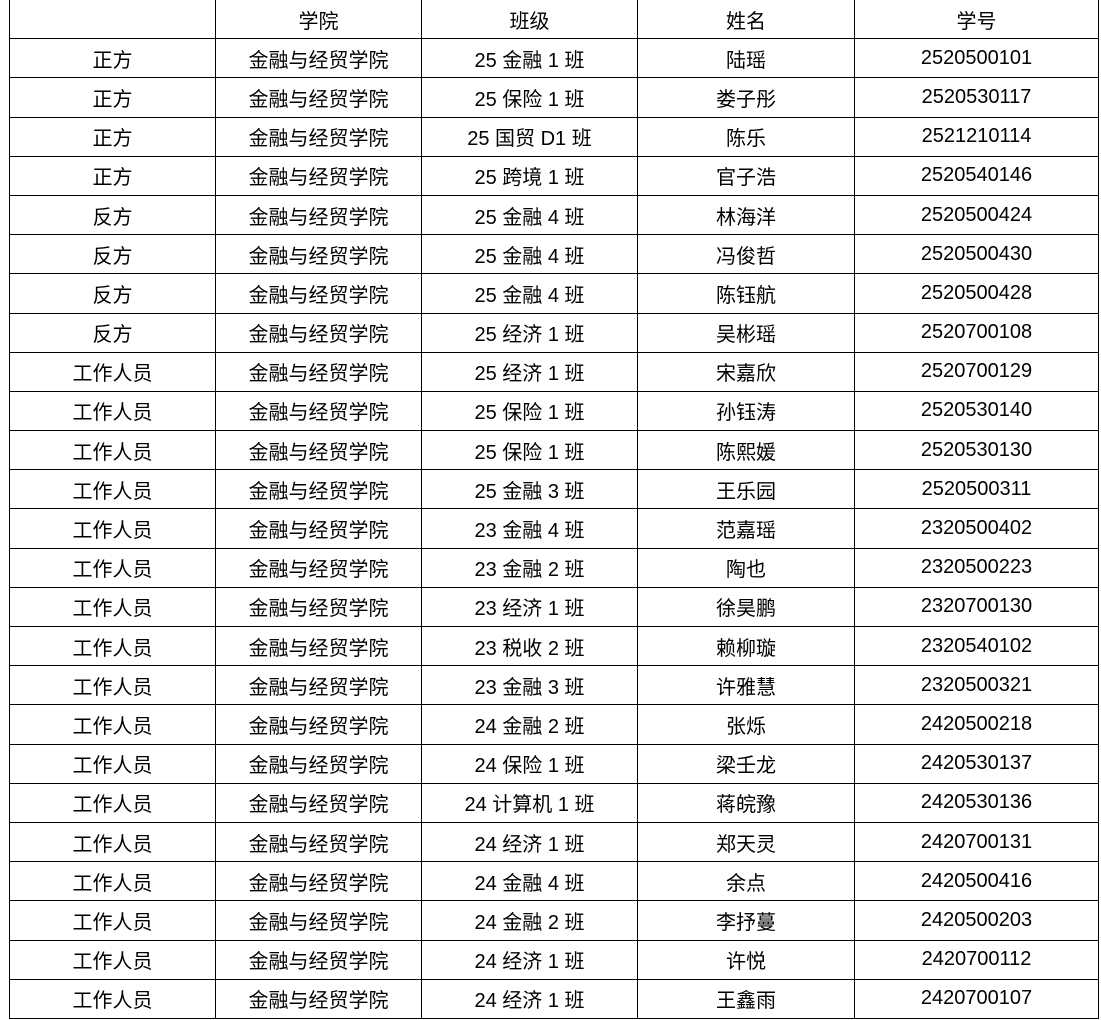 This screenshot has height=1020, width=1101. Describe the element at coordinates (976, 724) in the screenshot. I see `student-id-cell: 2420500218` at that location.